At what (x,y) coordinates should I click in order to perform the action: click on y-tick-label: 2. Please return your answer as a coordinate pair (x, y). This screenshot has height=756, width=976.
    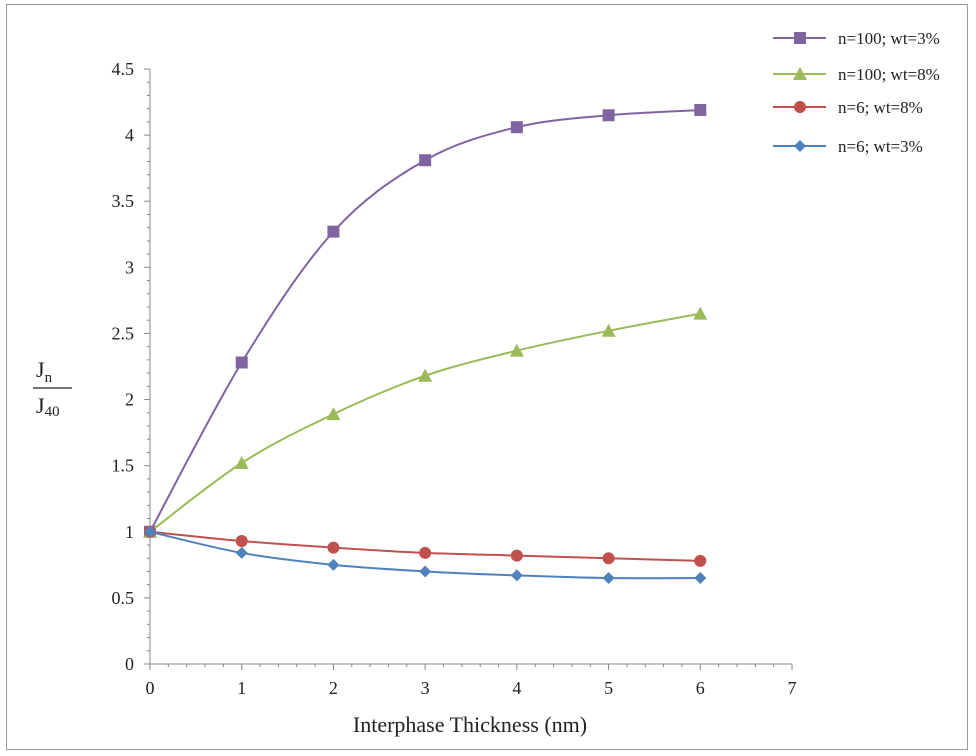
    Looking at the image, I should click on (129, 400).